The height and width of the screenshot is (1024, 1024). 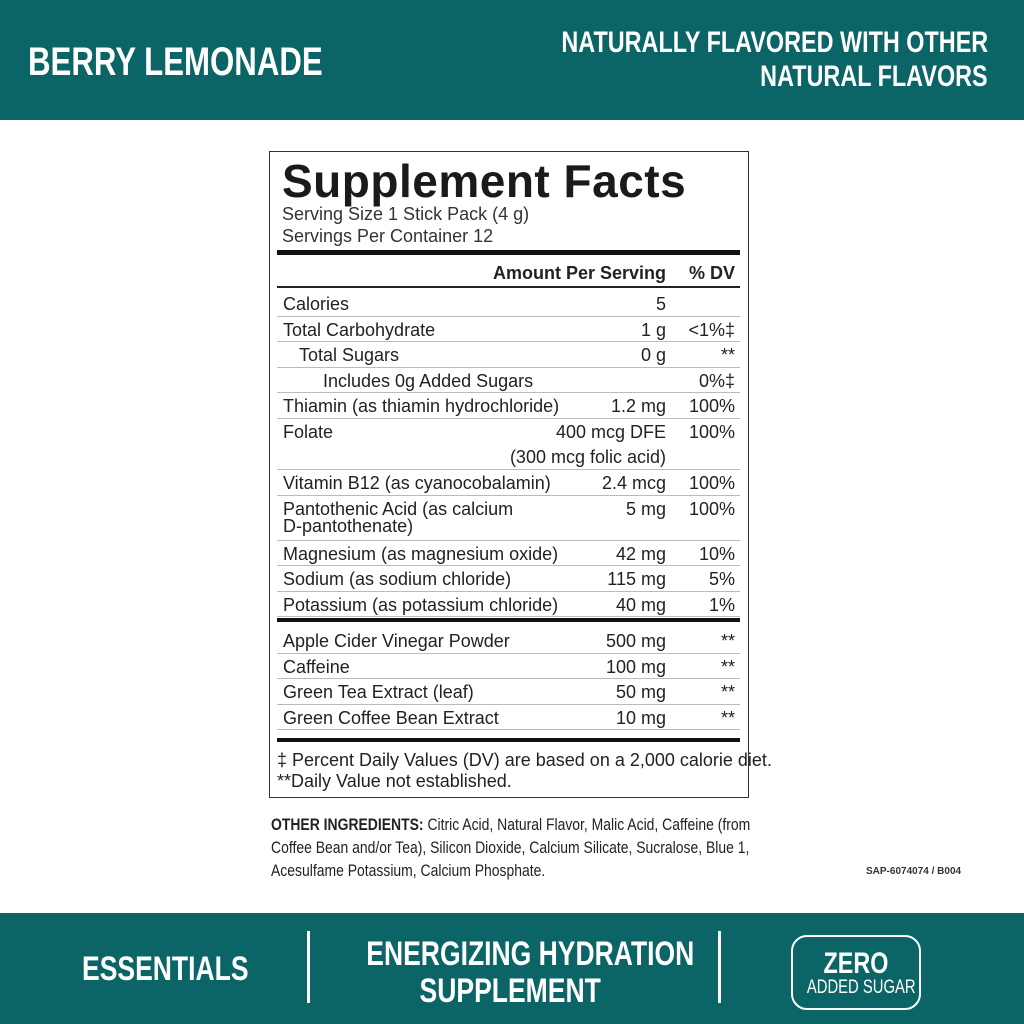 I want to click on nutrient-dv: 10%, so click(x=716, y=553).